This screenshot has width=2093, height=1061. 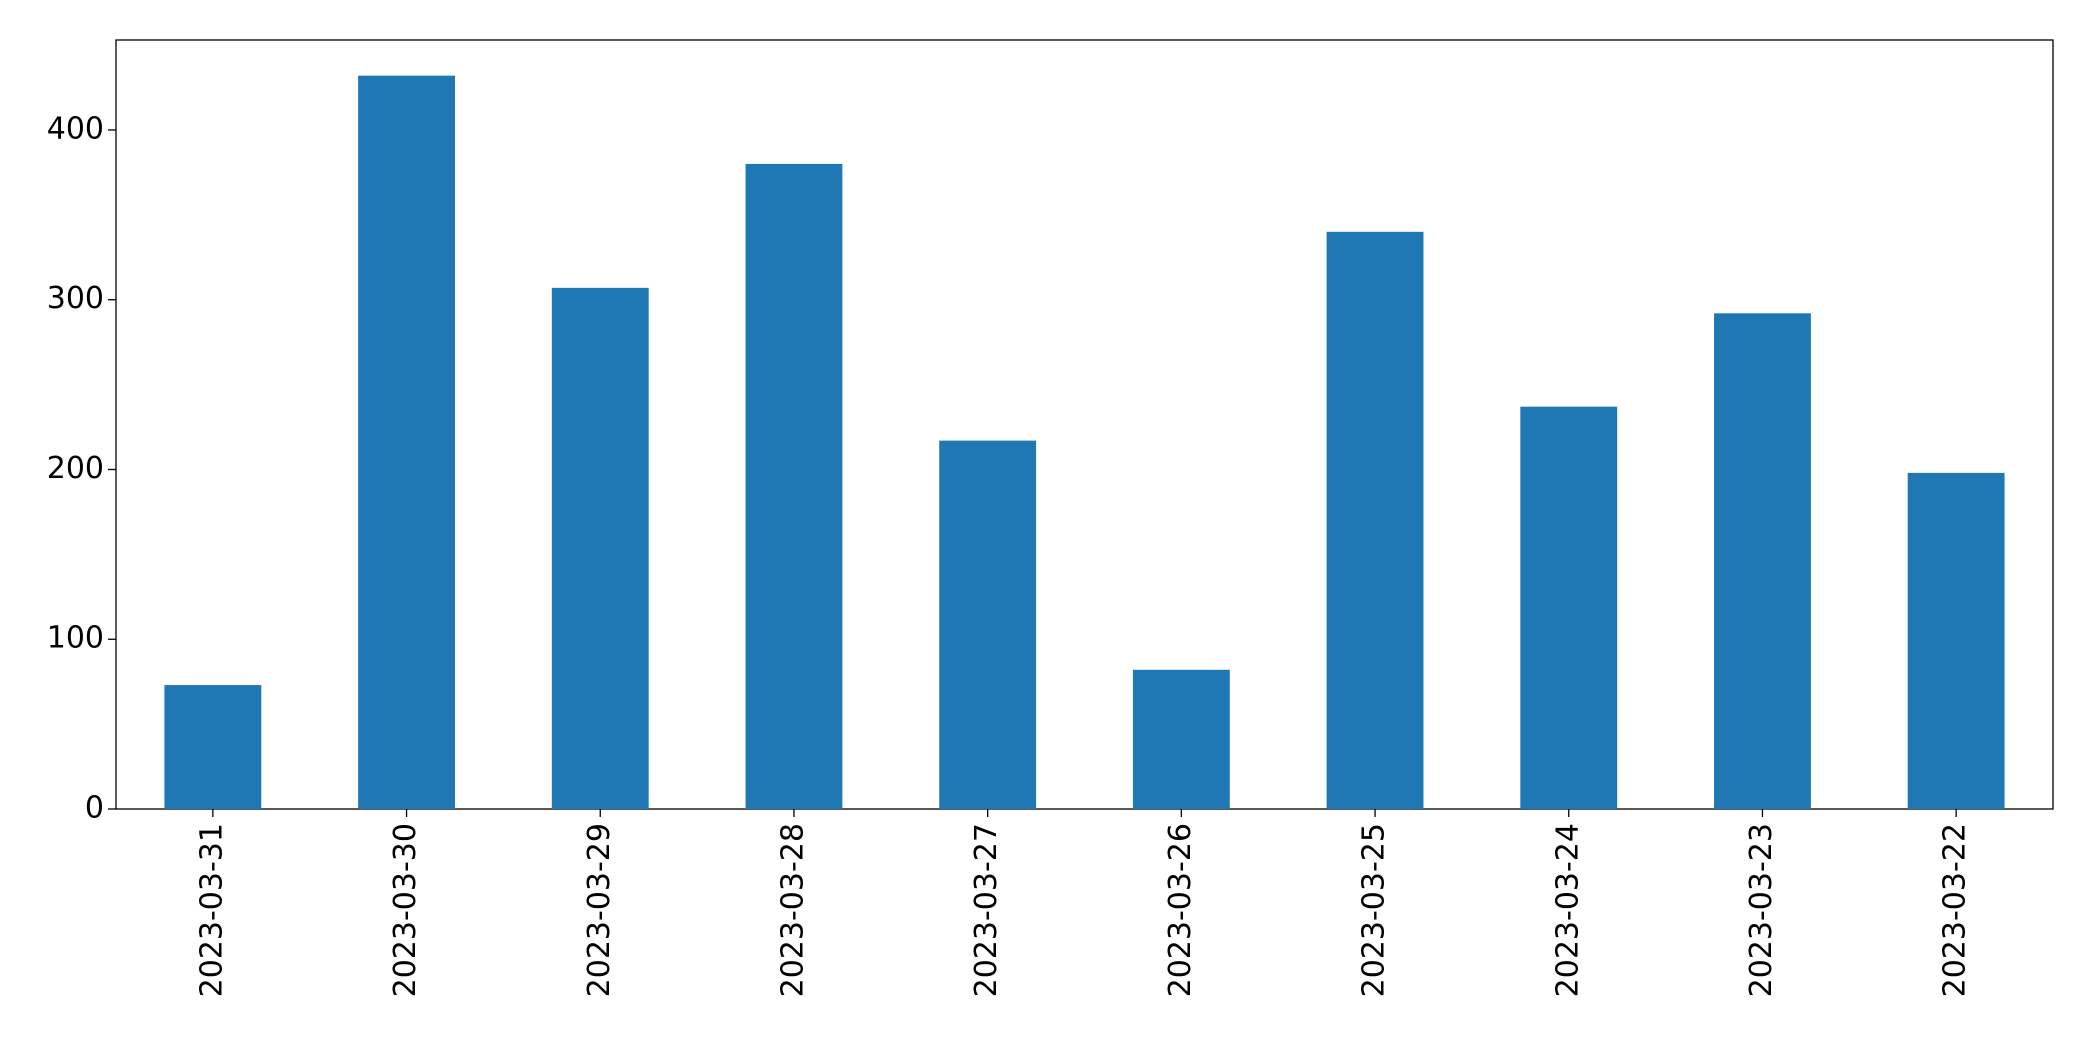 What do you see at coordinates (599, 910) in the screenshot?
I see `x-tick-label: 2023-03-29` at bounding box center [599, 910].